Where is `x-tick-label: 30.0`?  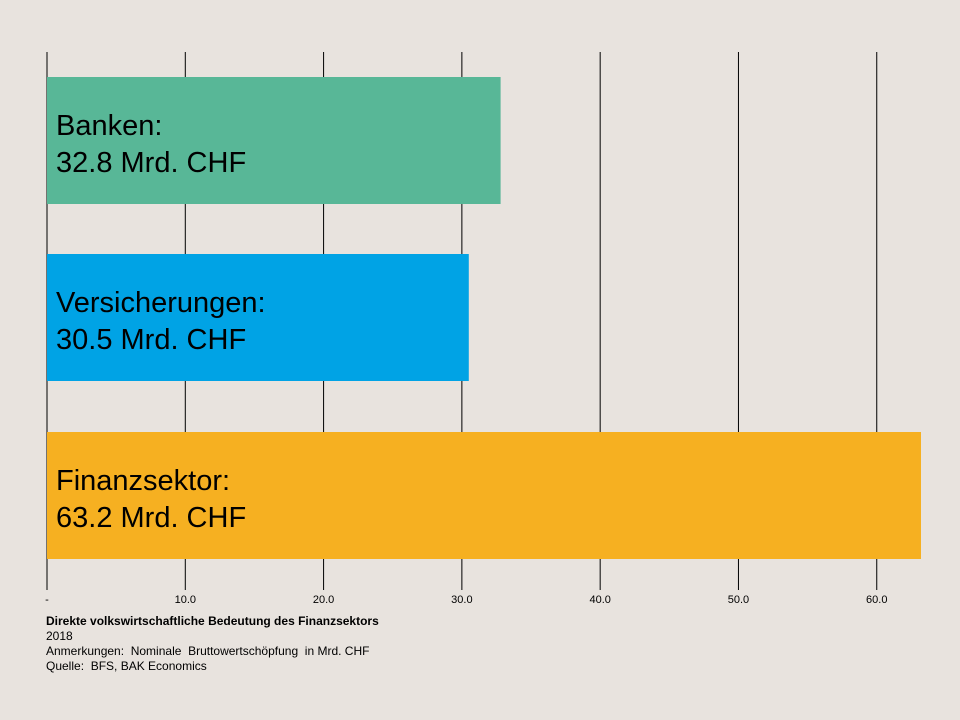 x-tick-label: 30.0 is located at coordinates (461, 600).